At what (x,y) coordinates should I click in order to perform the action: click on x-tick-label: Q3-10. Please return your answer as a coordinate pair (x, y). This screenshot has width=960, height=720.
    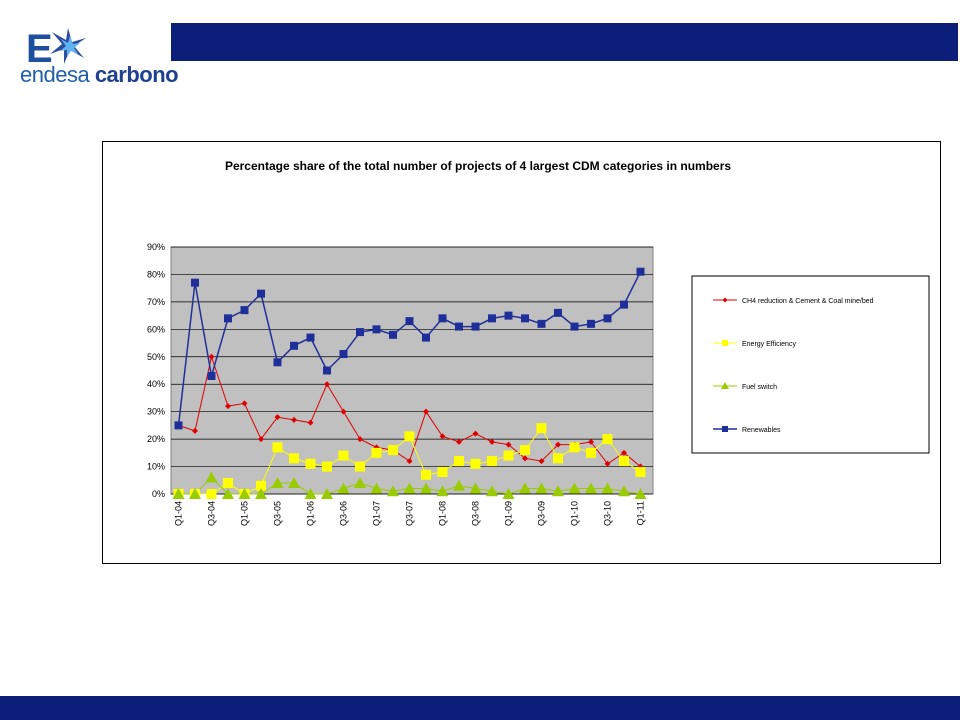
    Looking at the image, I should click on (608, 513).